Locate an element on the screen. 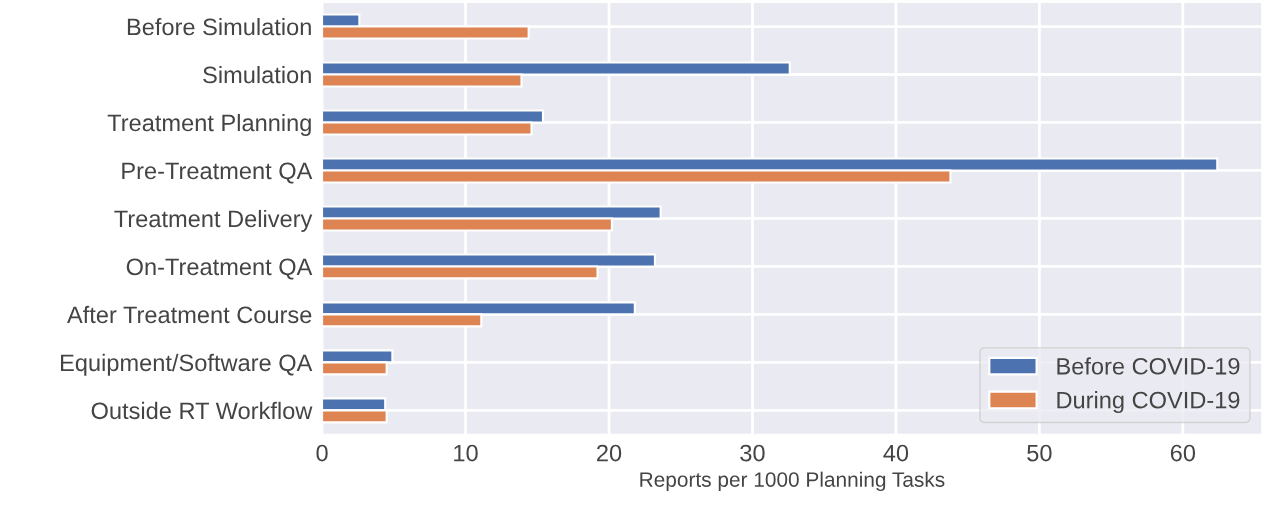 The width and height of the screenshot is (1263, 508). y-tick-label: Treatment Planning is located at coordinates (209, 124).